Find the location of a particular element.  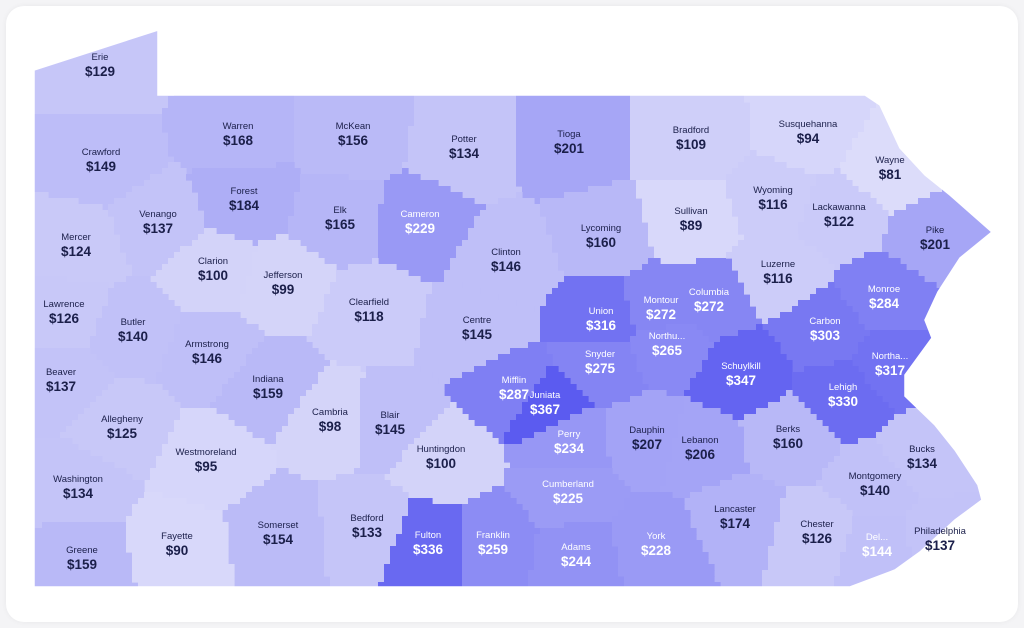

county-value-label: $137 is located at coordinates (158, 228).